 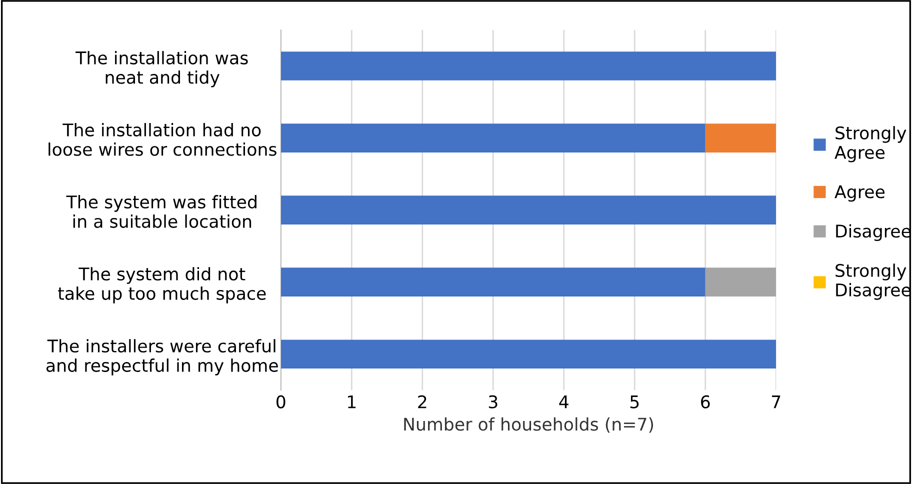 What do you see at coordinates (870, 144) in the screenshot?
I see `legend-label: Strongly Agree` at bounding box center [870, 144].